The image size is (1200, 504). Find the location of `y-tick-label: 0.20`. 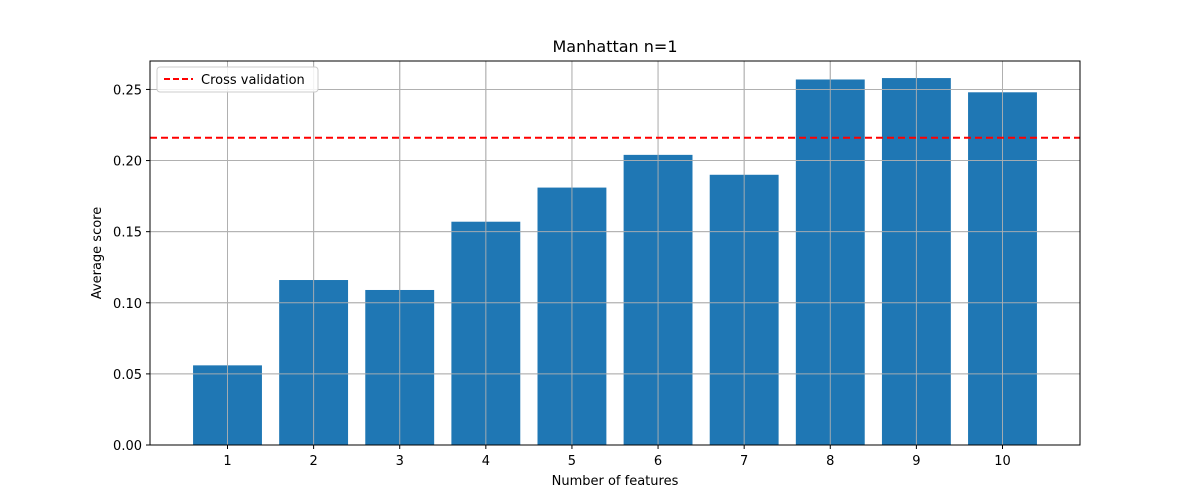

y-tick-label: 0.20 is located at coordinates (127, 162).